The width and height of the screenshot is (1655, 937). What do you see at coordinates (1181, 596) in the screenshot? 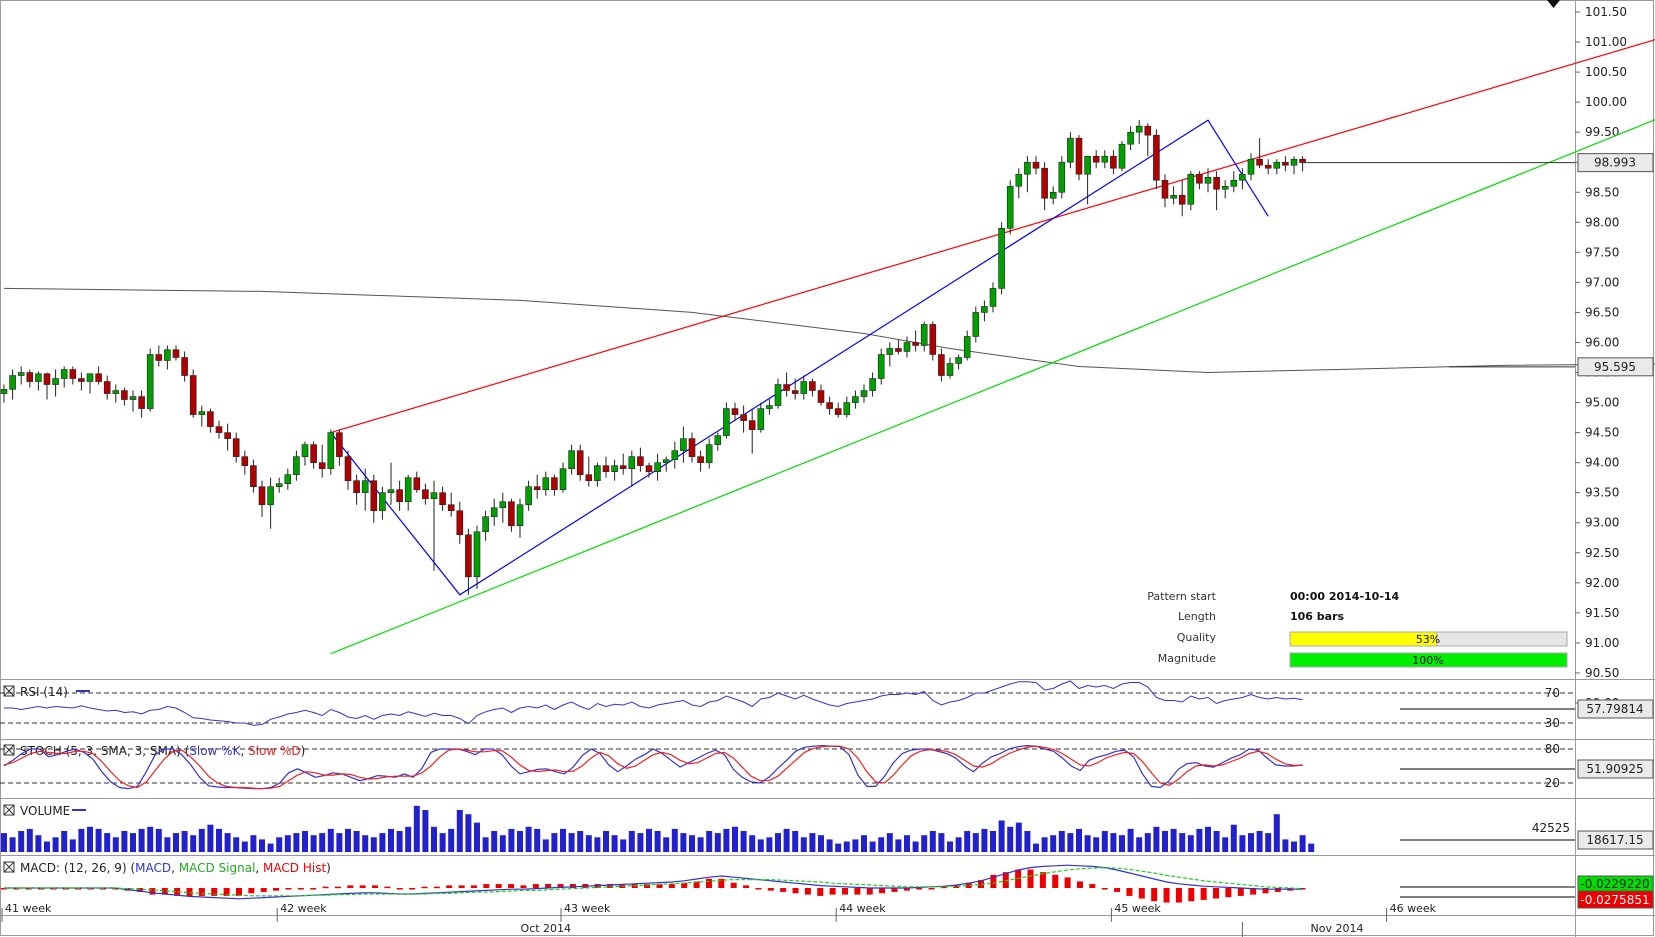
I see `pattern-start-label: Pattern start` at bounding box center [1181, 596].